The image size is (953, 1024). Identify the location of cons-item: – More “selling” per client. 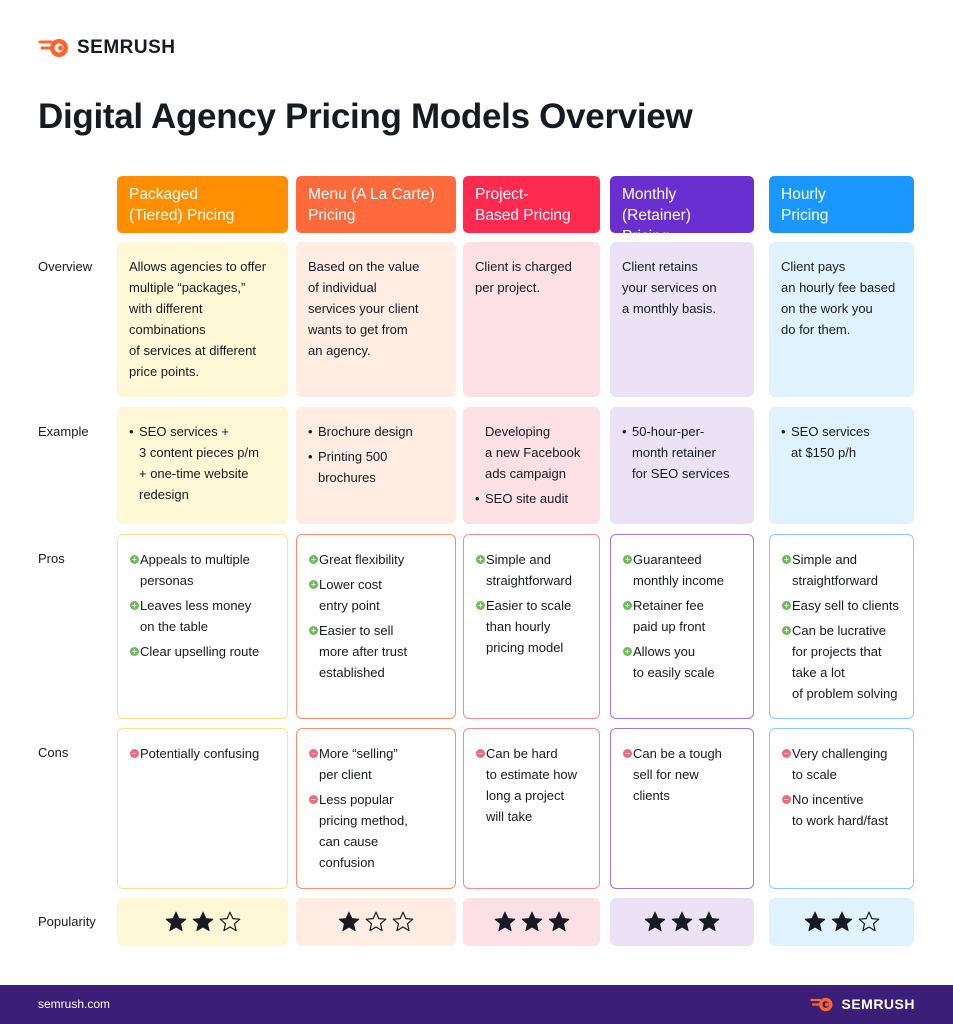
(376, 764).